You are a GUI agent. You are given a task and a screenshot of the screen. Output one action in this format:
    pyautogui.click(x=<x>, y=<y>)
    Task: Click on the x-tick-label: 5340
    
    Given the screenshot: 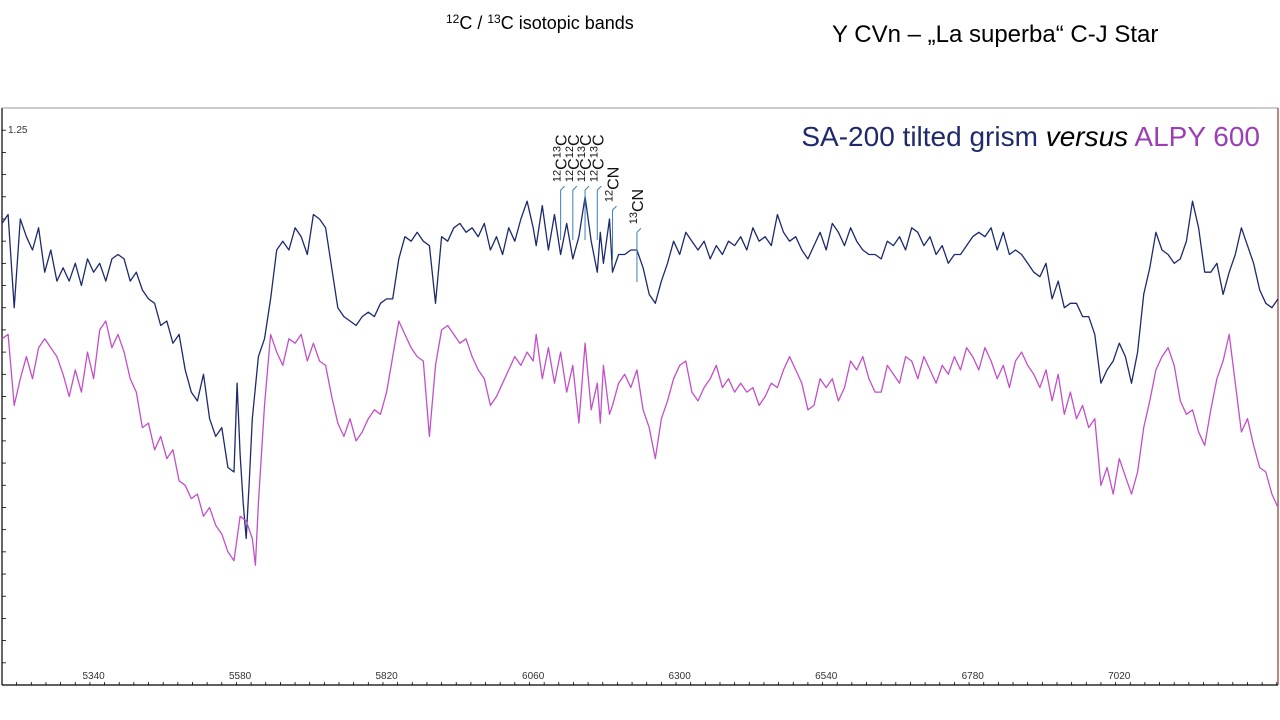 What is the action you would take?
    pyautogui.click(x=93, y=676)
    